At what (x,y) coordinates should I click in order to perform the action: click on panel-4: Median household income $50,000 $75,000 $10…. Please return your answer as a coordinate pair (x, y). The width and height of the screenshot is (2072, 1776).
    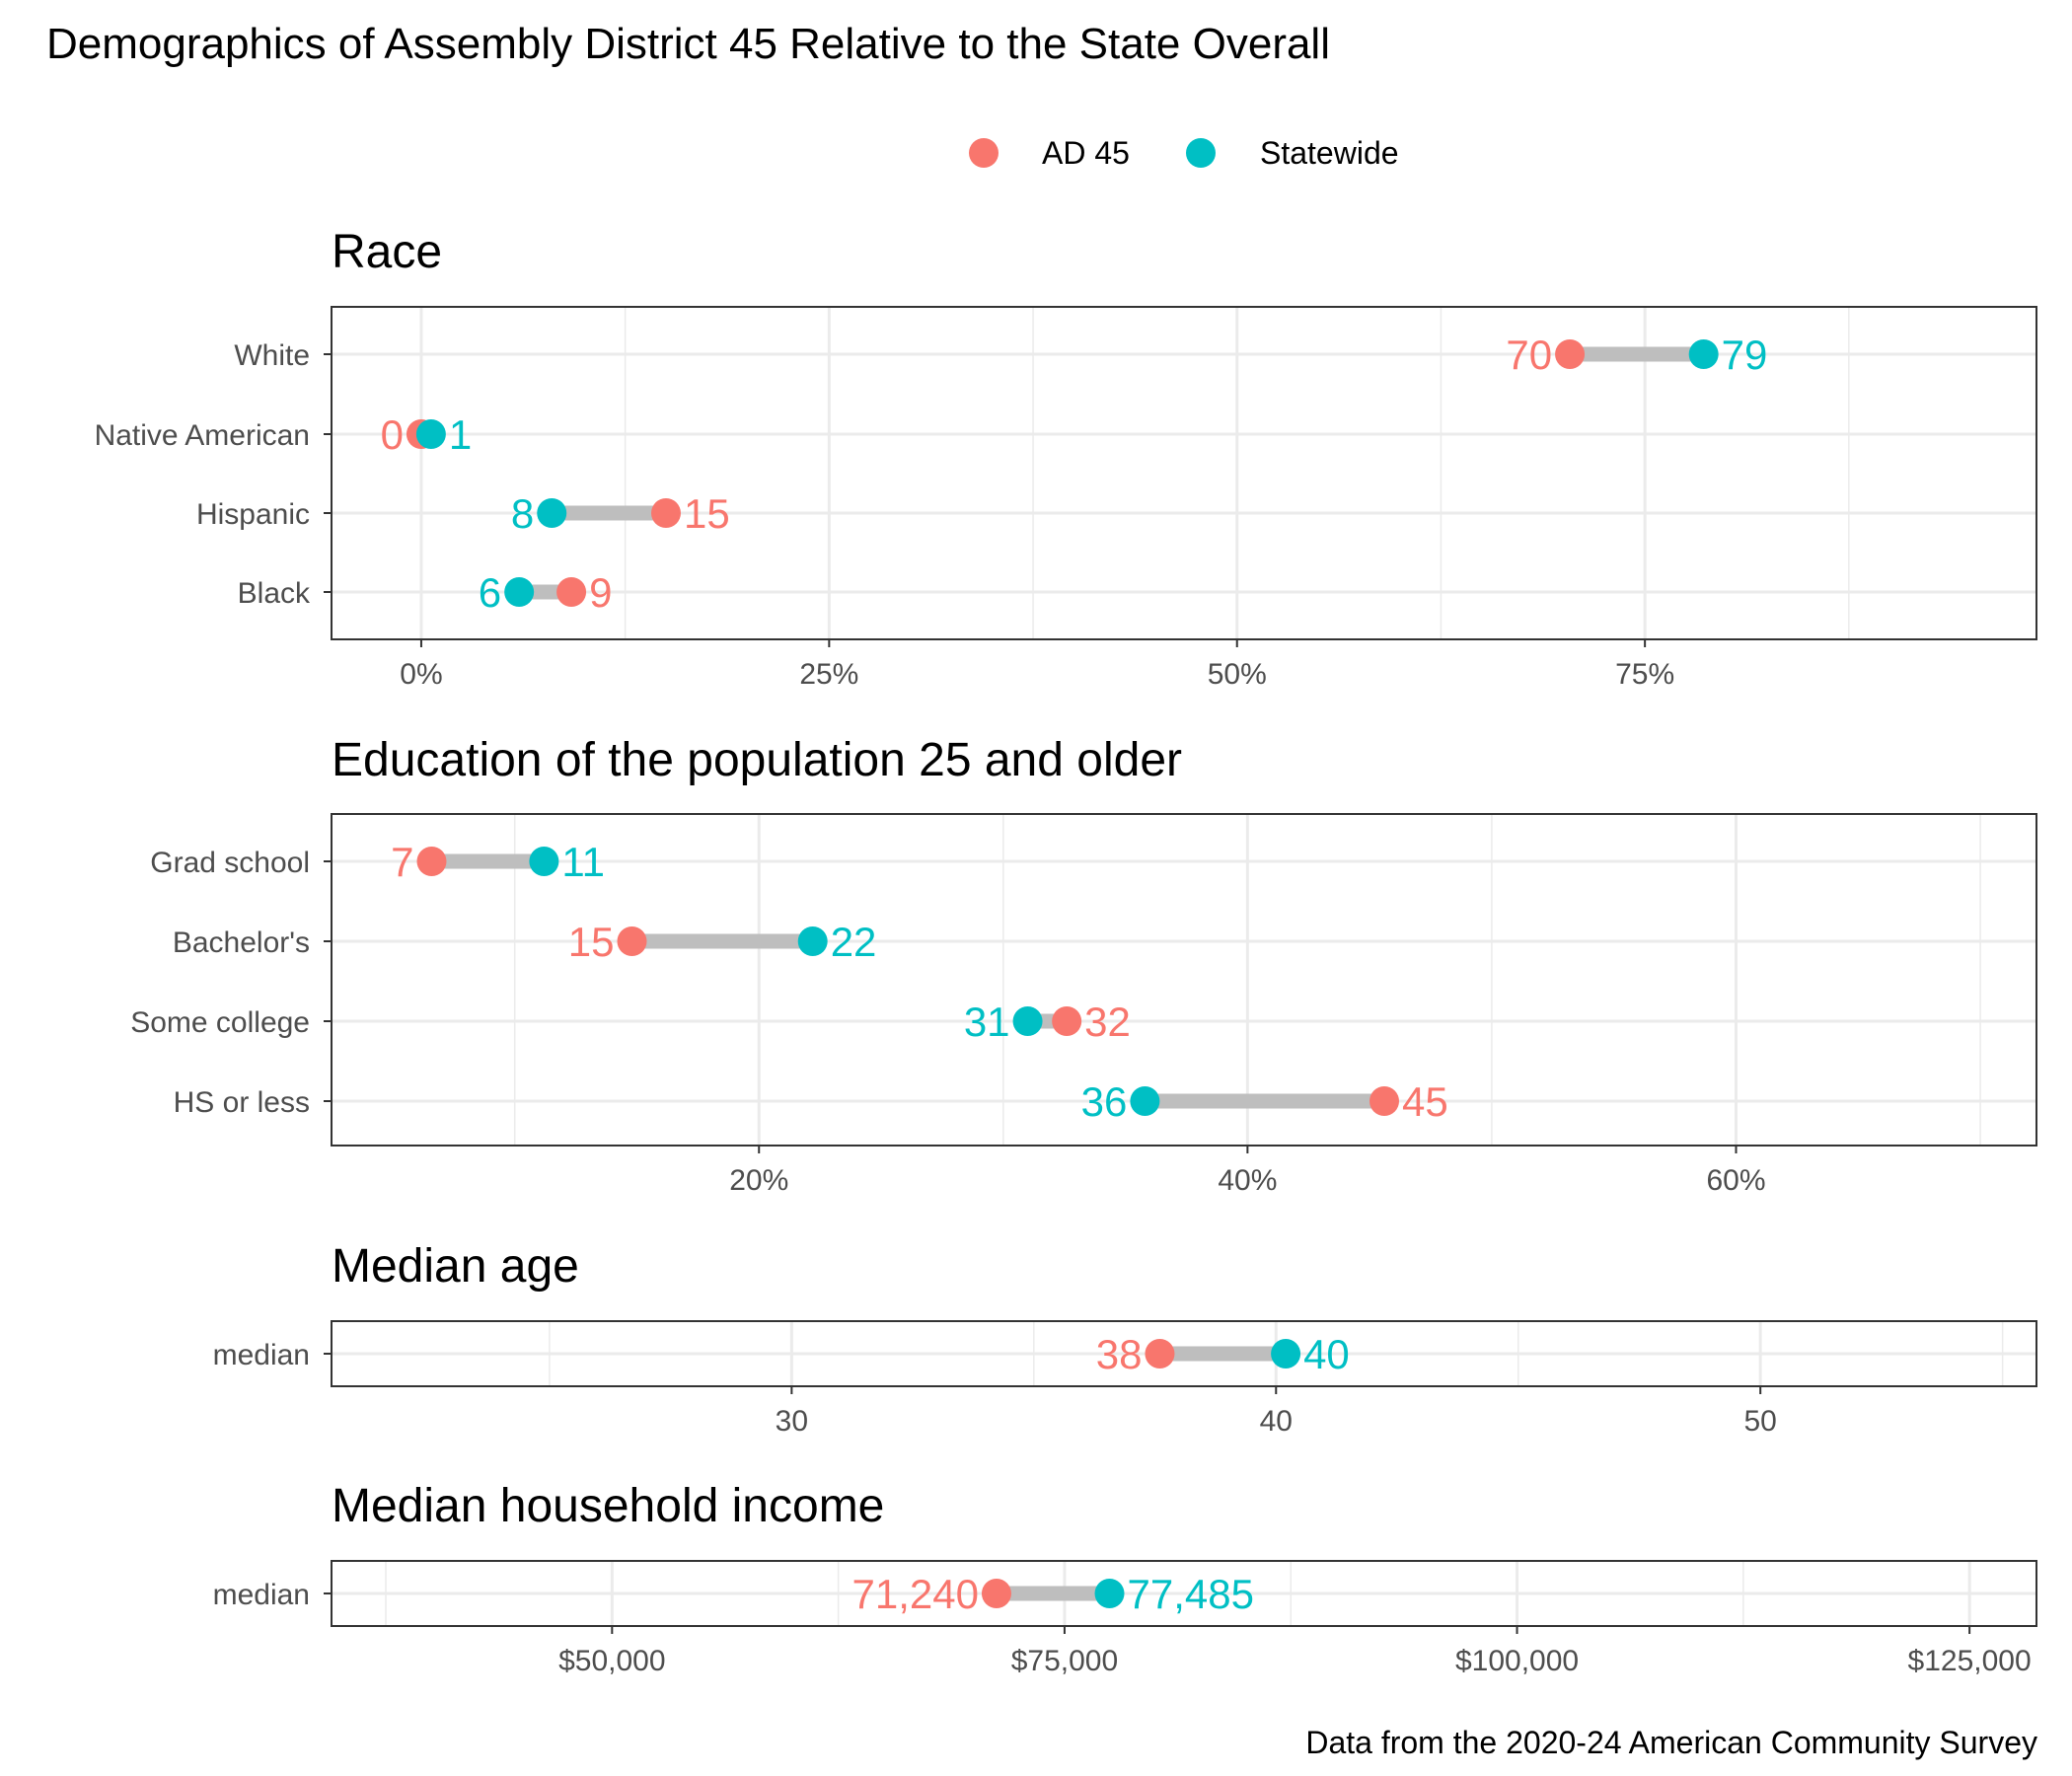
    Looking at the image, I should click on (1125, 1579).